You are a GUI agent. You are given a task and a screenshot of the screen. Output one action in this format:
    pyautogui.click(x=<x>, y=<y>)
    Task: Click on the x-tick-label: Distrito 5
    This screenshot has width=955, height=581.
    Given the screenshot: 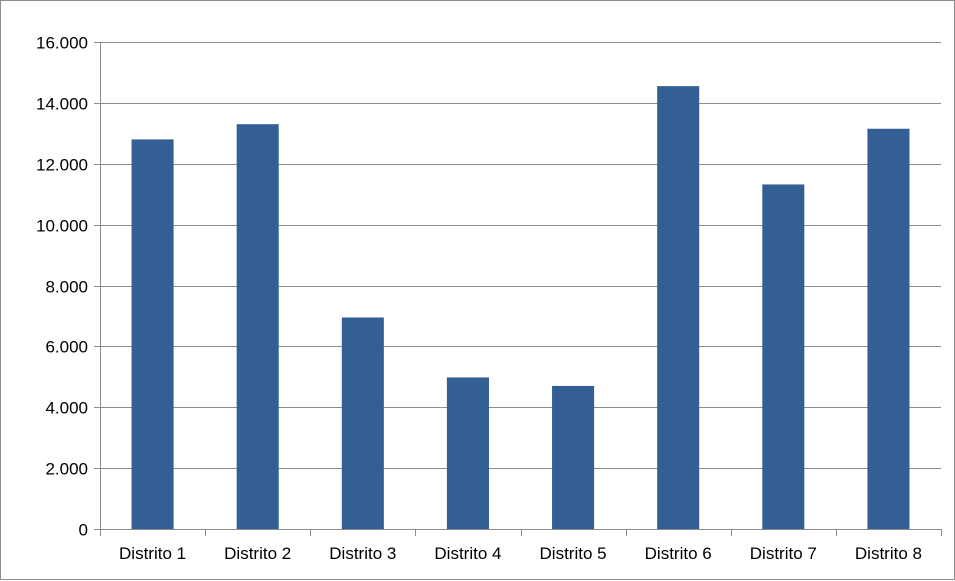 What is the action you would take?
    pyautogui.click(x=573, y=553)
    